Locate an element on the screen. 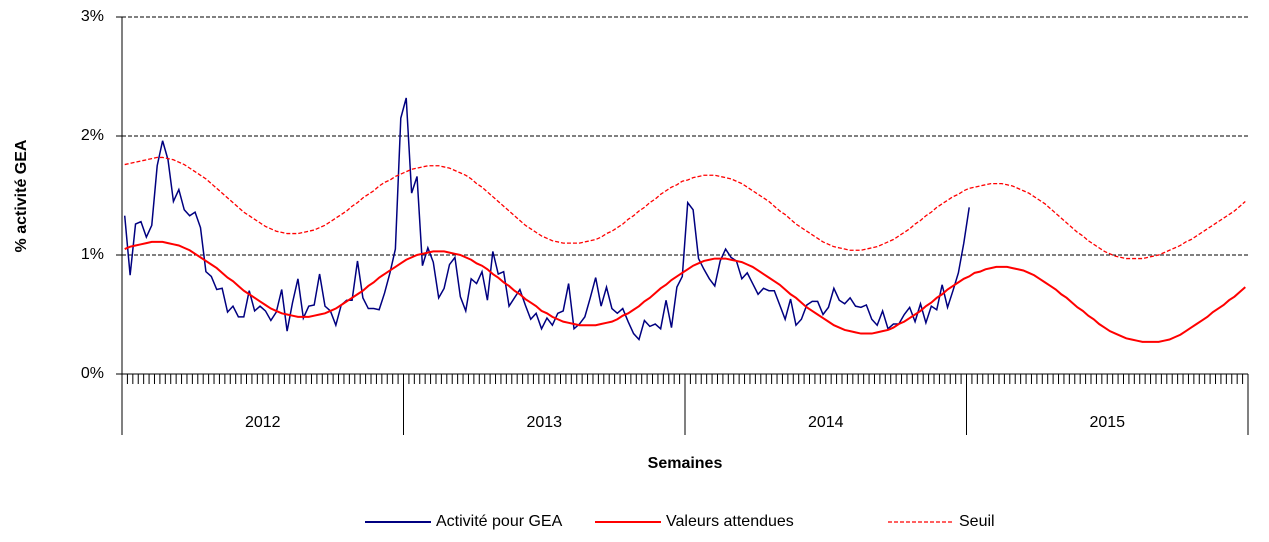 The width and height of the screenshot is (1269, 542). legend-label: Seuil is located at coordinates (977, 521).